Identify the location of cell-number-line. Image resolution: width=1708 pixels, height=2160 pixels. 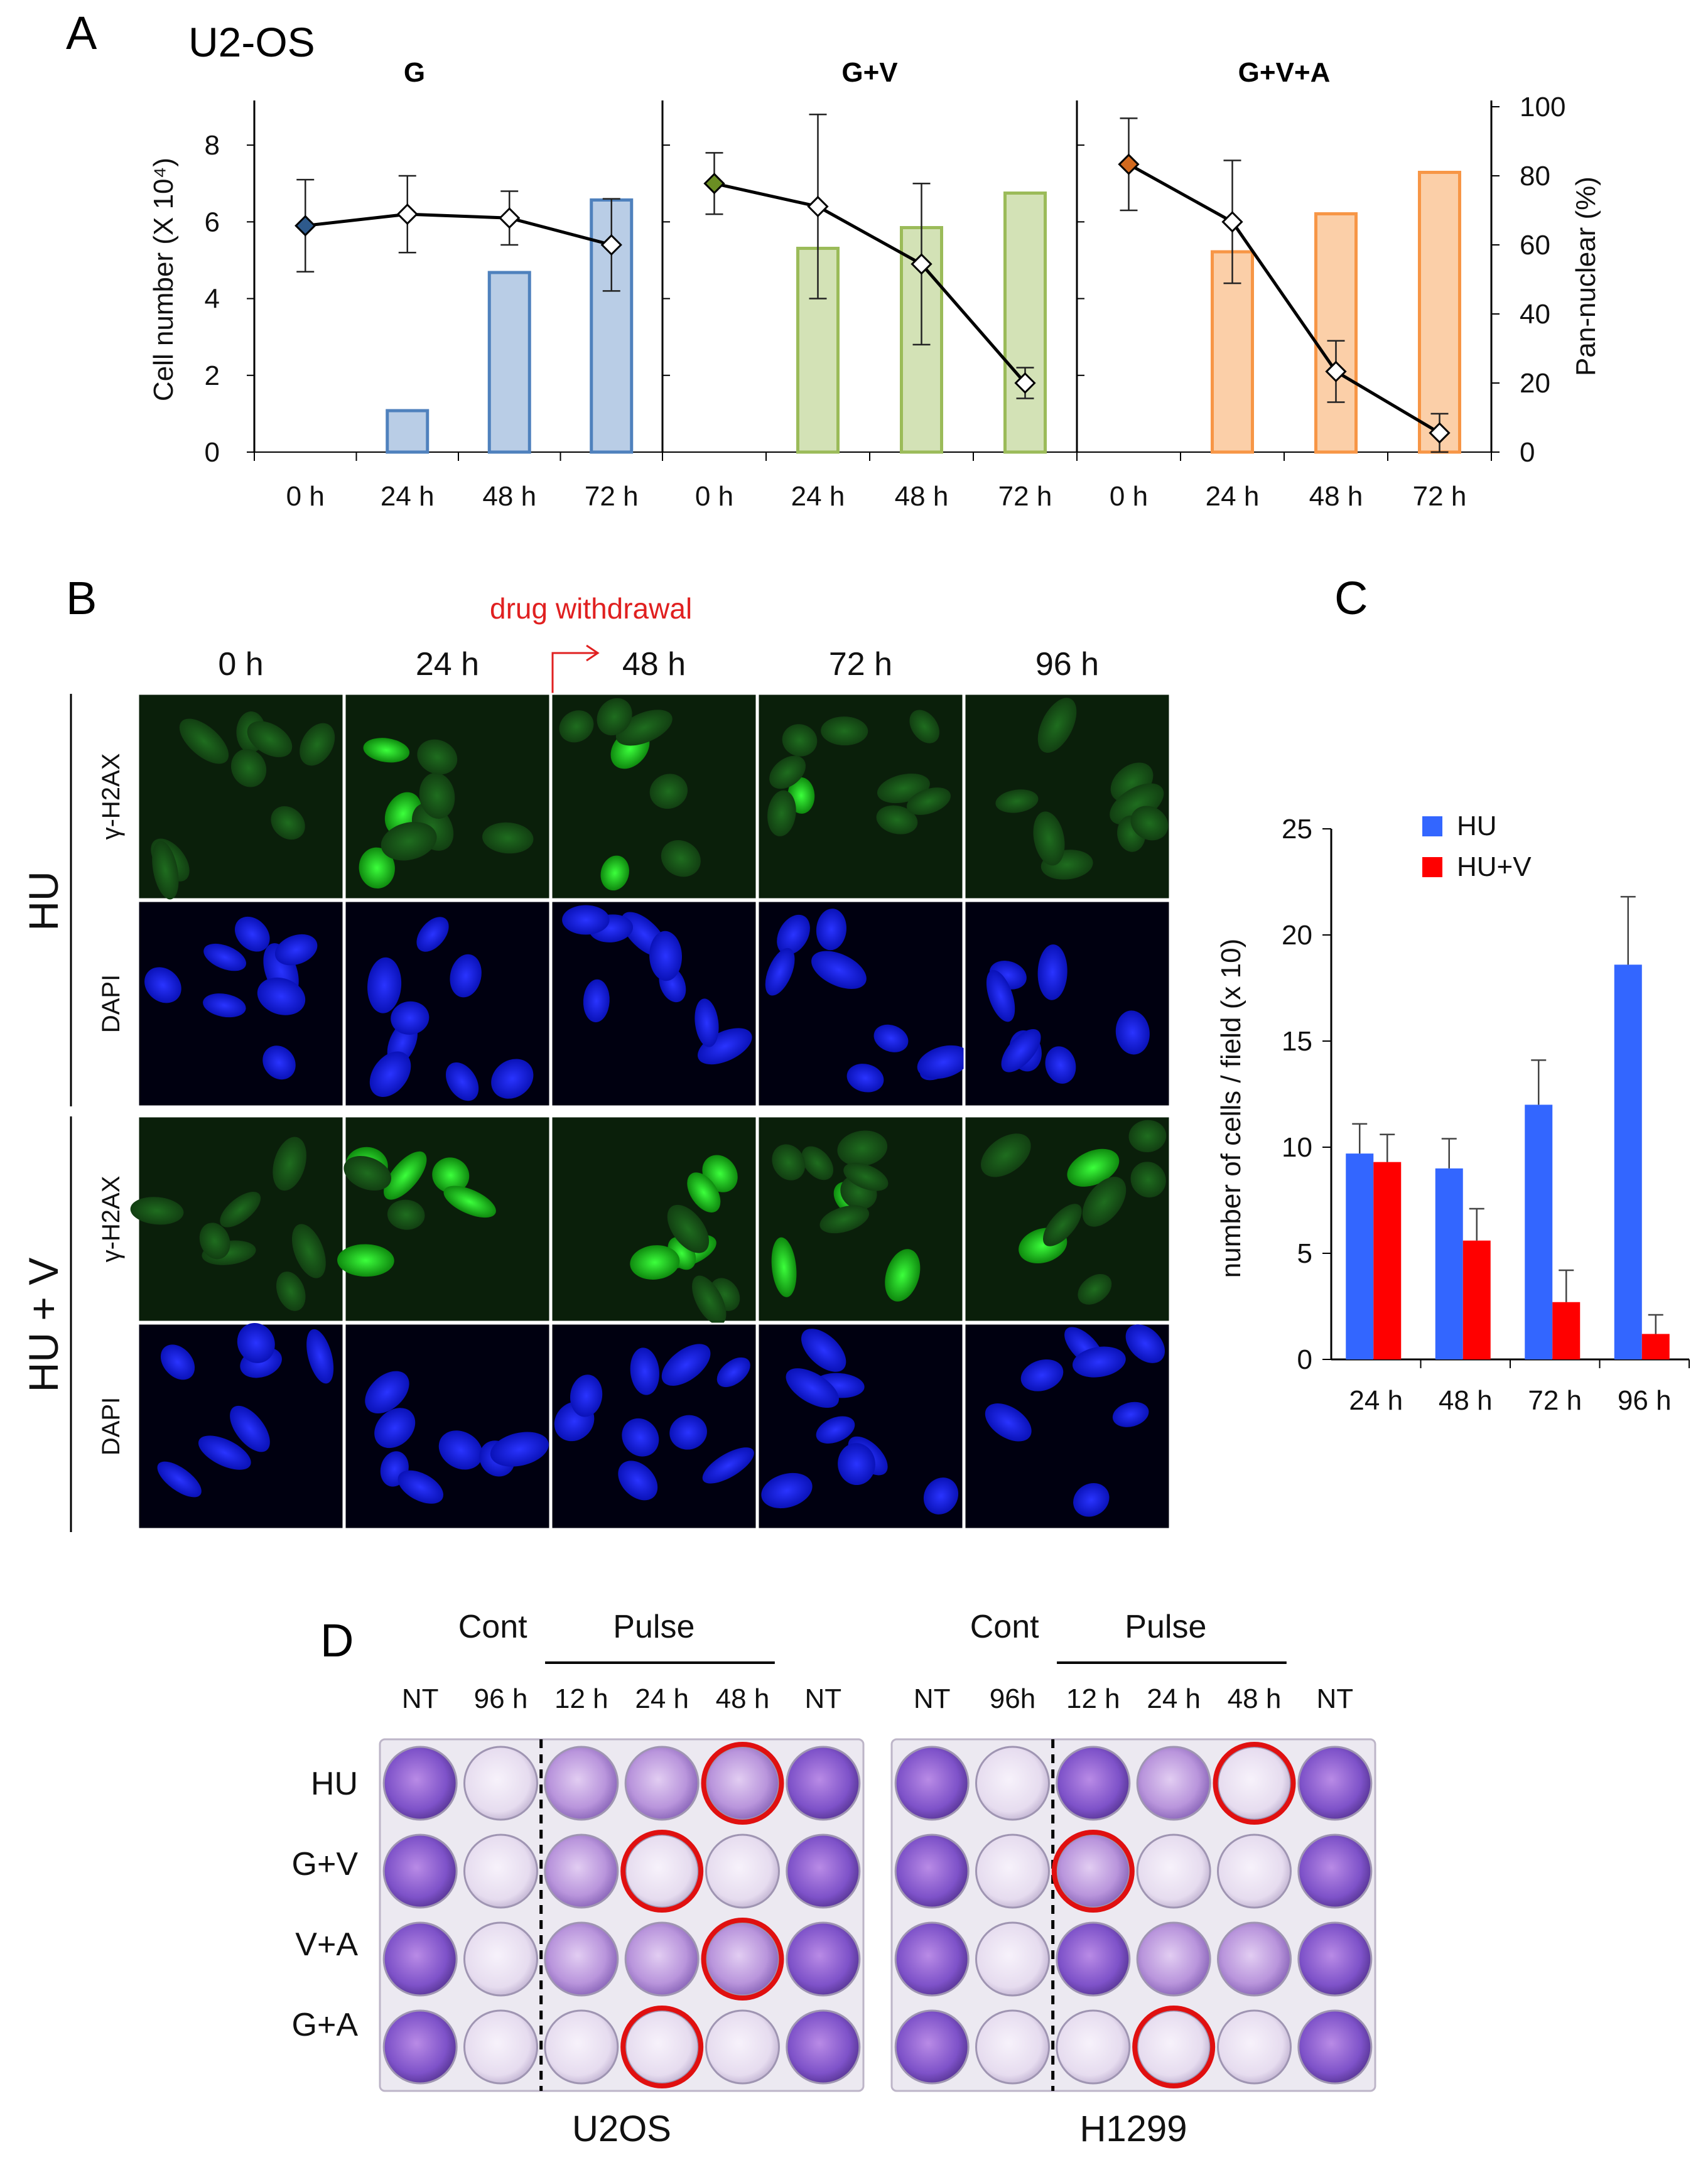
(1284, 299).